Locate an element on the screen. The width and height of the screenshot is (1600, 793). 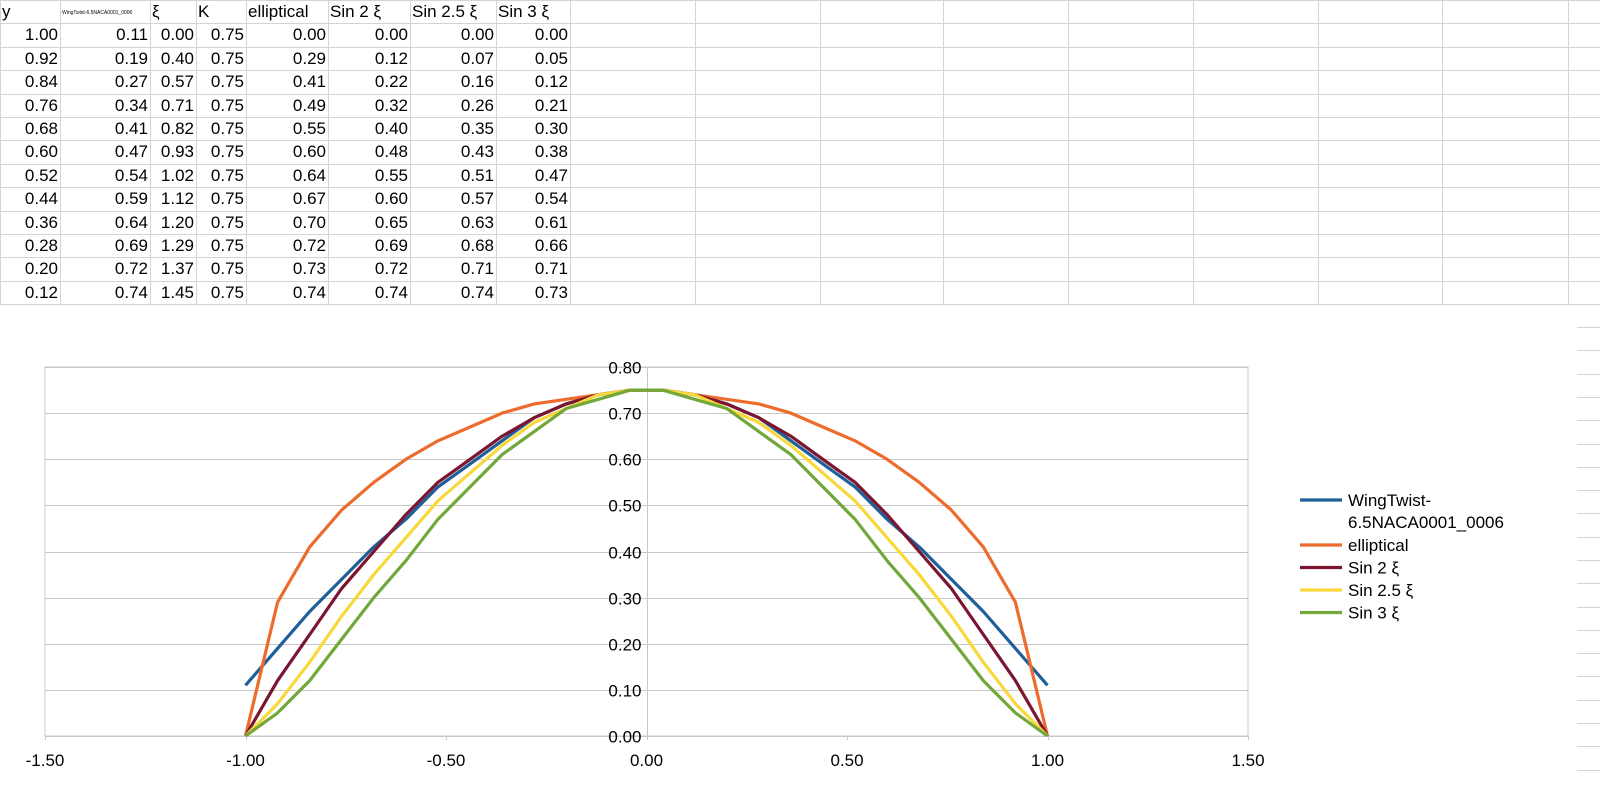
table-cell: 0.73 is located at coordinates (551, 292).